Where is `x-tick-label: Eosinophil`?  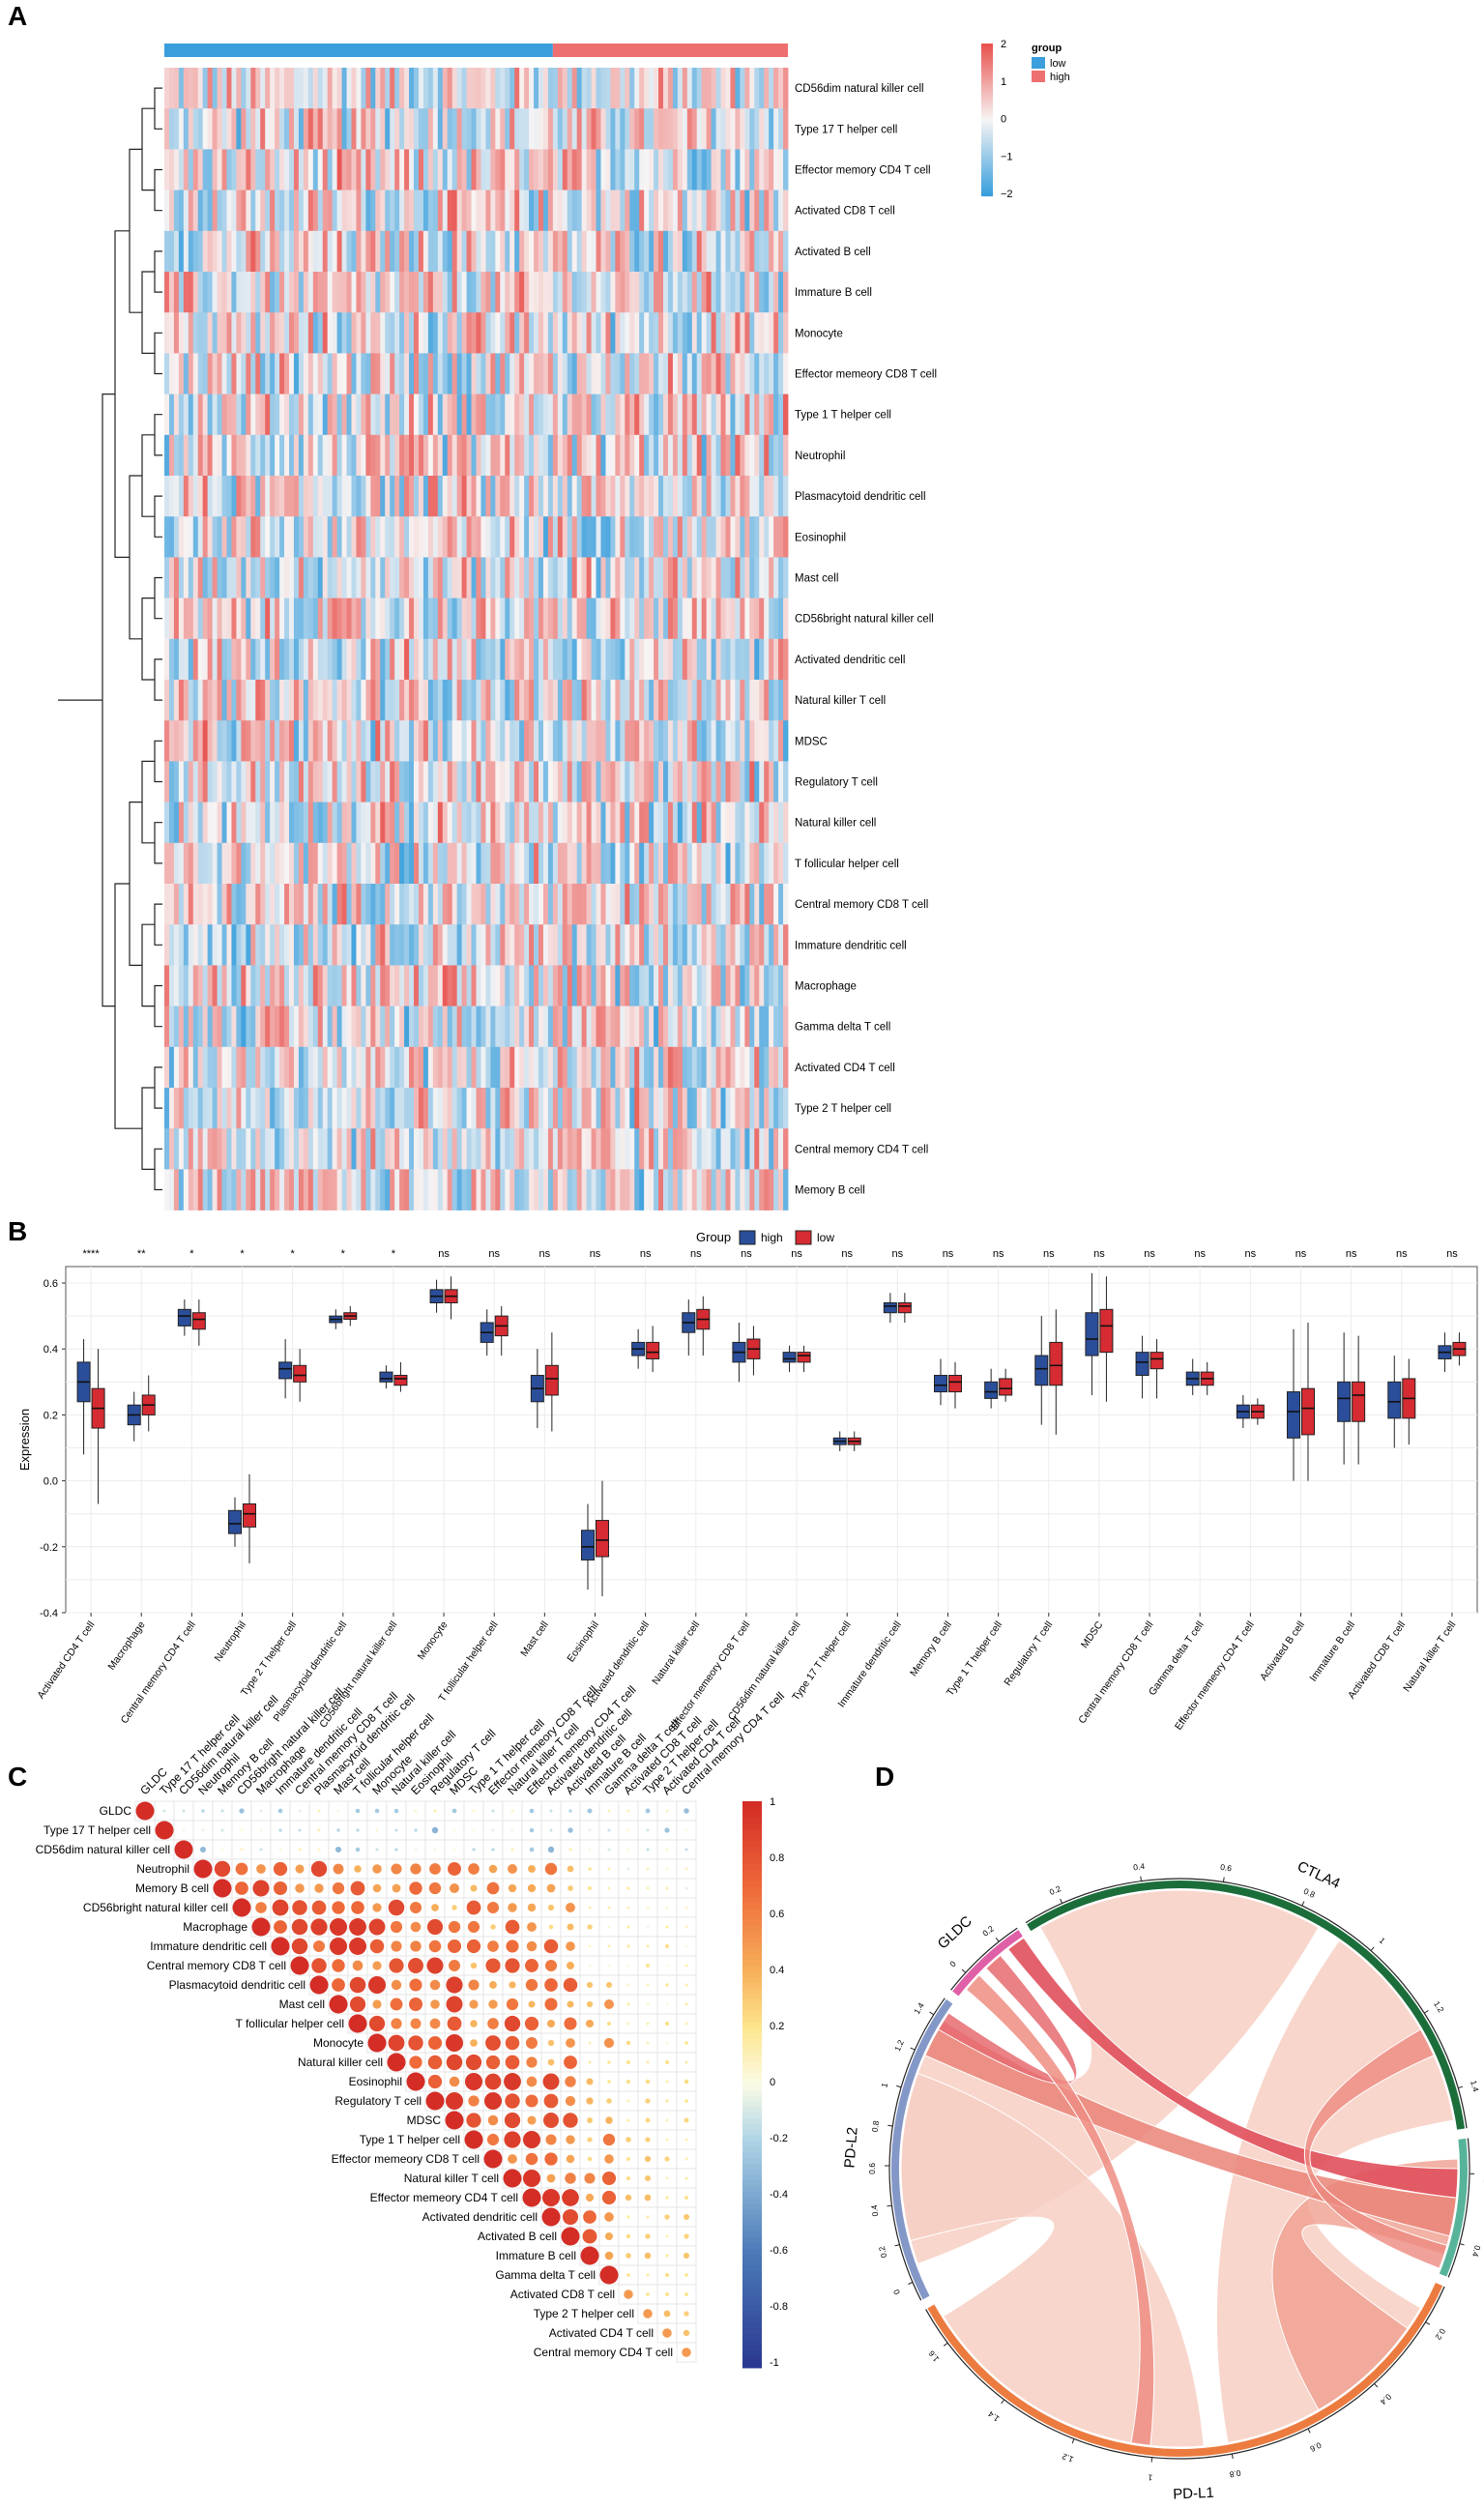 x-tick-label: Eosinophil is located at coordinates (583, 1642).